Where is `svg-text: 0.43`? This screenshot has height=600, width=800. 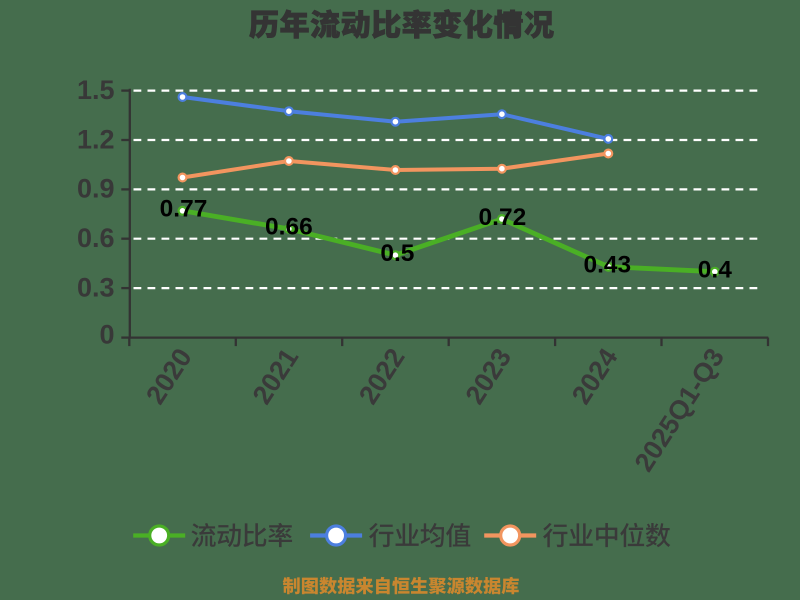 svg-text: 0.43 is located at coordinates (607, 265).